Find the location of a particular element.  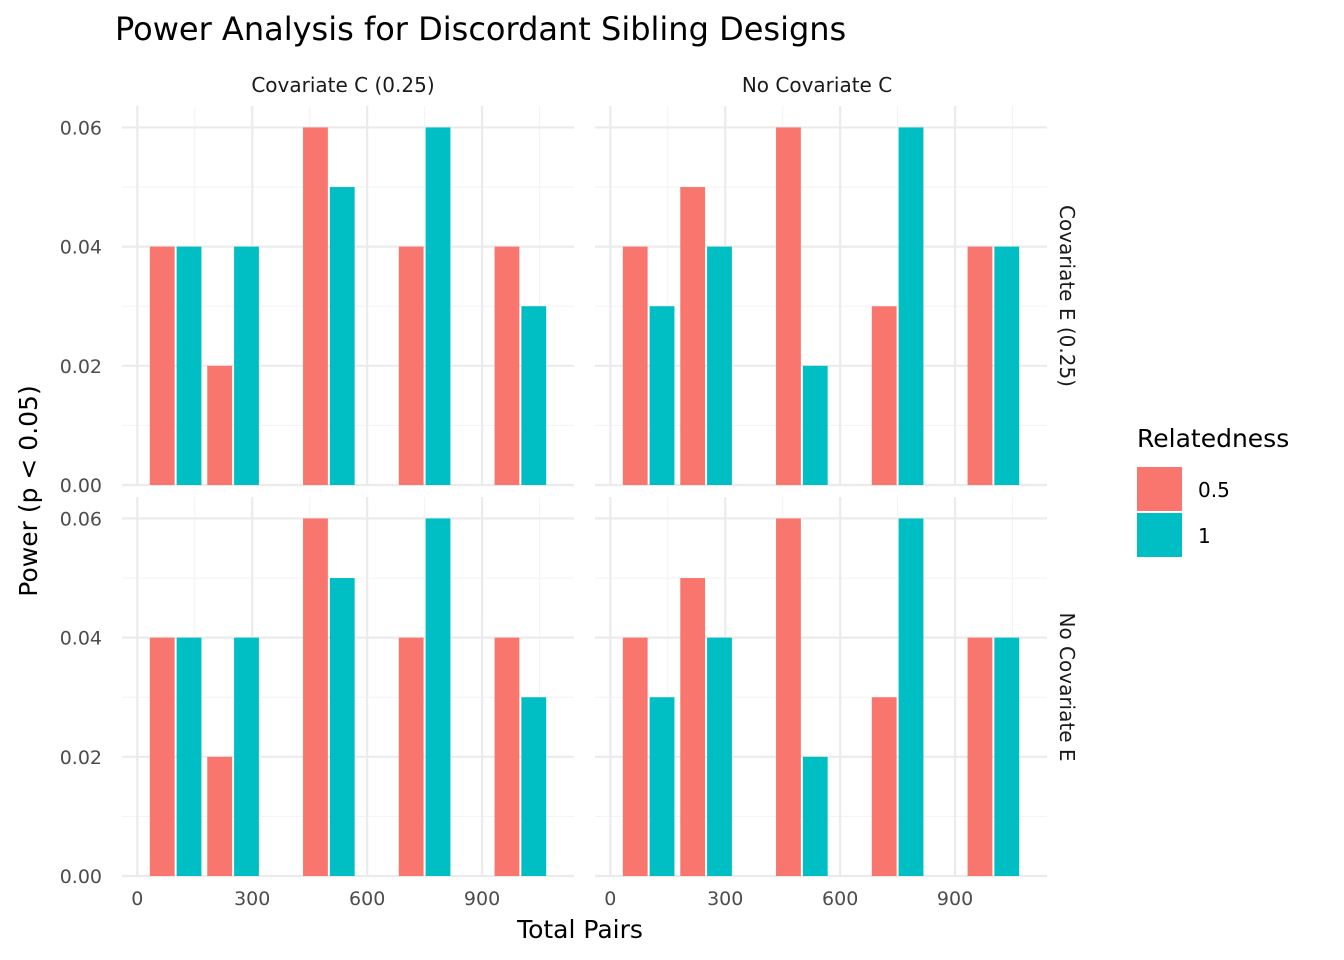

panel-r1-c1: 0 300 600 900 is located at coordinates (821, 703).